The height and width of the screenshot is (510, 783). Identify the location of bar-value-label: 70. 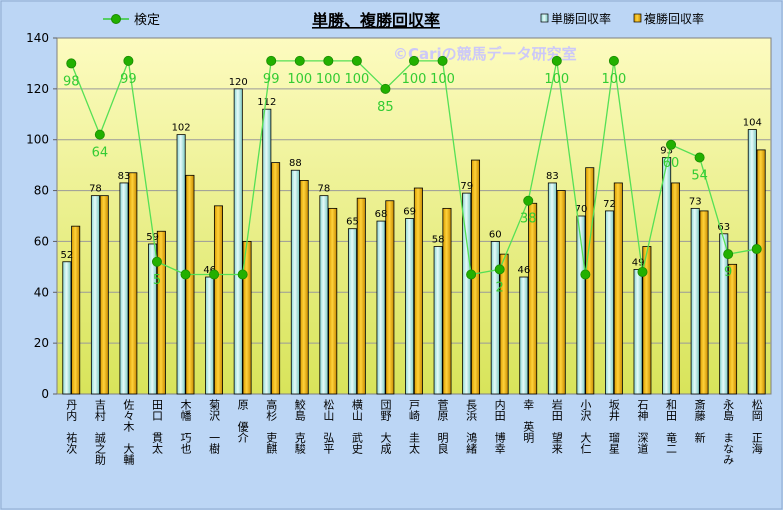
(581, 209).